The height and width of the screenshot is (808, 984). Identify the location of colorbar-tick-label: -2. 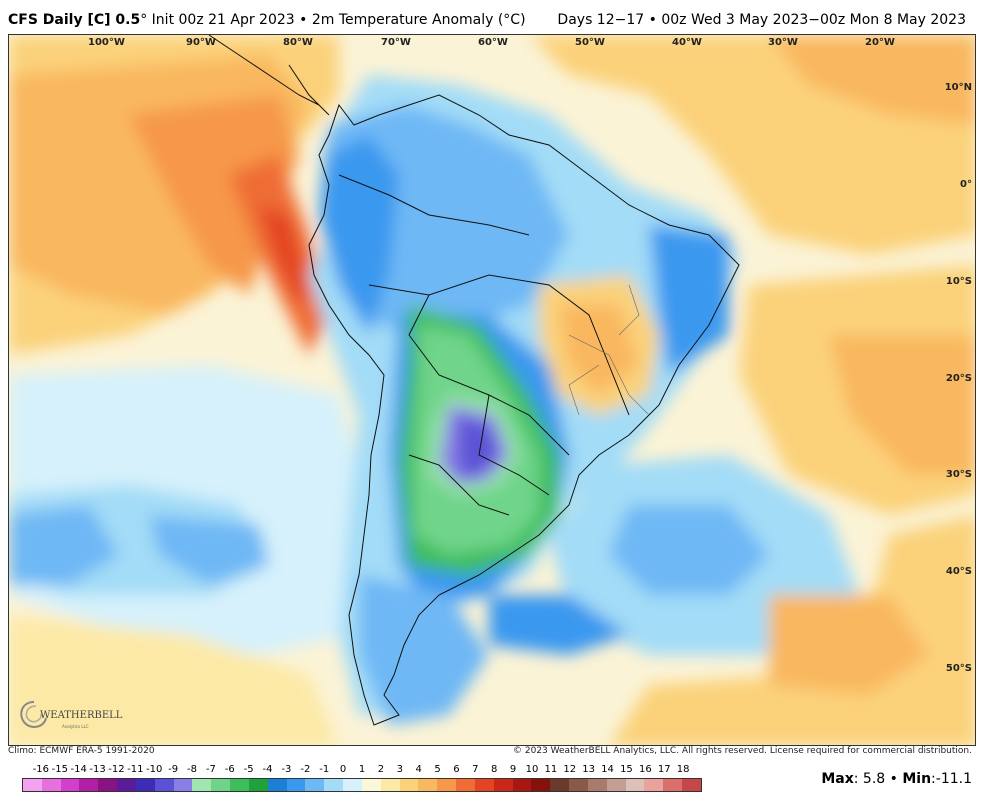
(305, 769).